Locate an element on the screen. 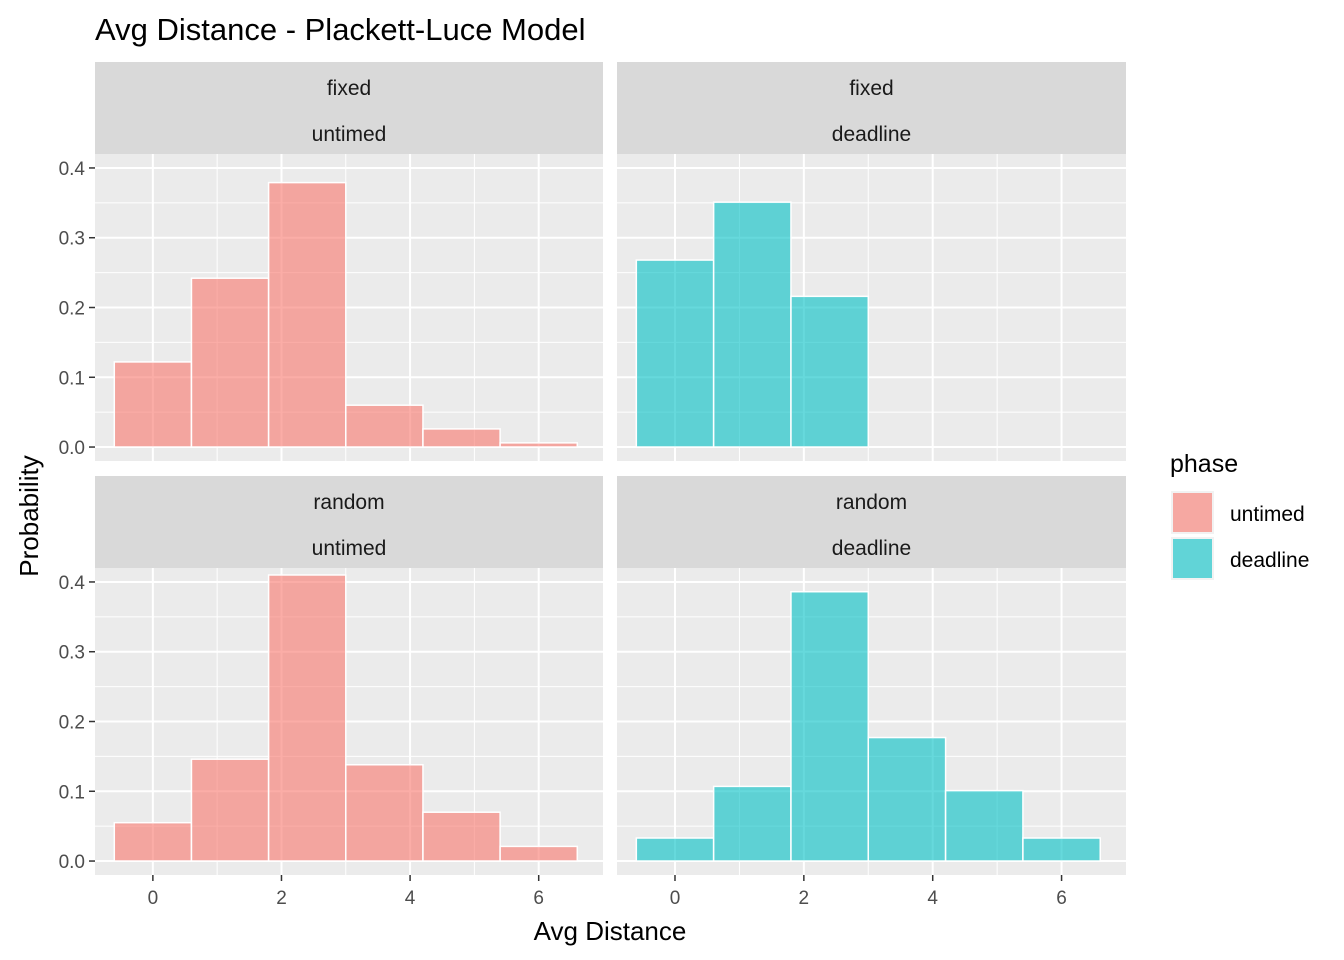 This screenshot has width=1344, height=960. x-axis-label: Avg Distance is located at coordinates (610, 931).